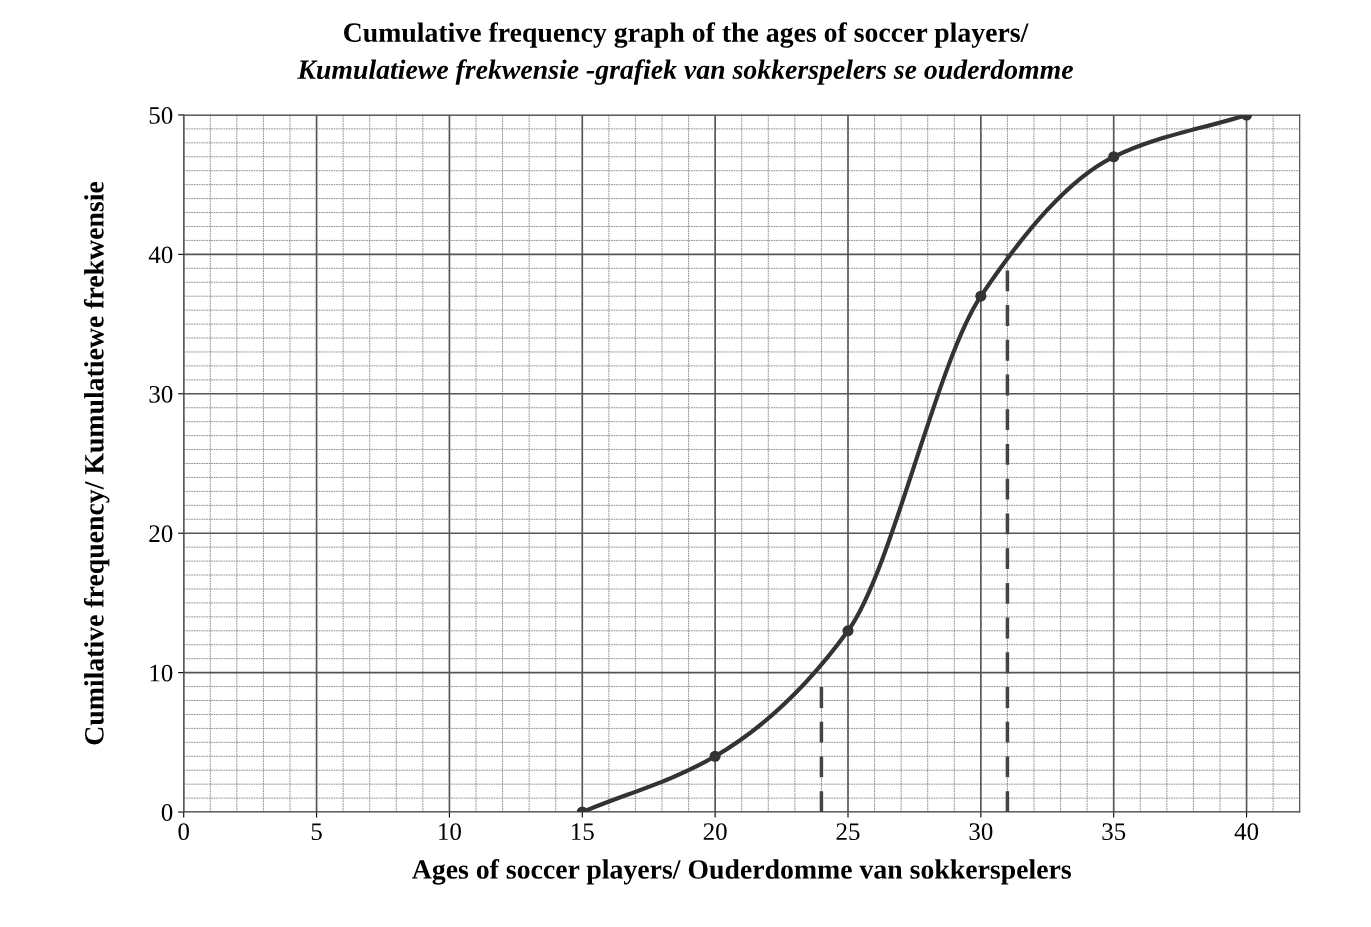 Image resolution: width=1371 pixels, height=927 pixels. What do you see at coordinates (184, 832) in the screenshot?
I see `x-tick-label: 0` at bounding box center [184, 832].